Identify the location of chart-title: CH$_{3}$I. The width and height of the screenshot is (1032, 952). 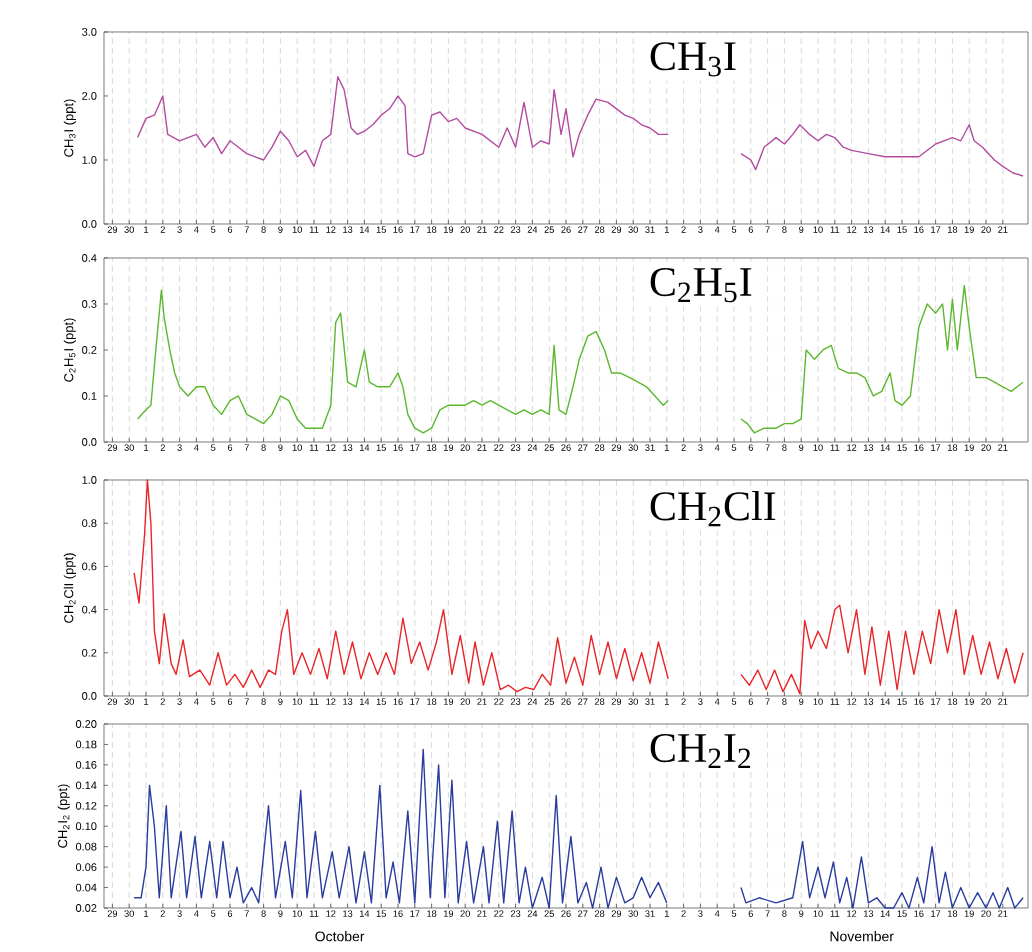
(693, 59).